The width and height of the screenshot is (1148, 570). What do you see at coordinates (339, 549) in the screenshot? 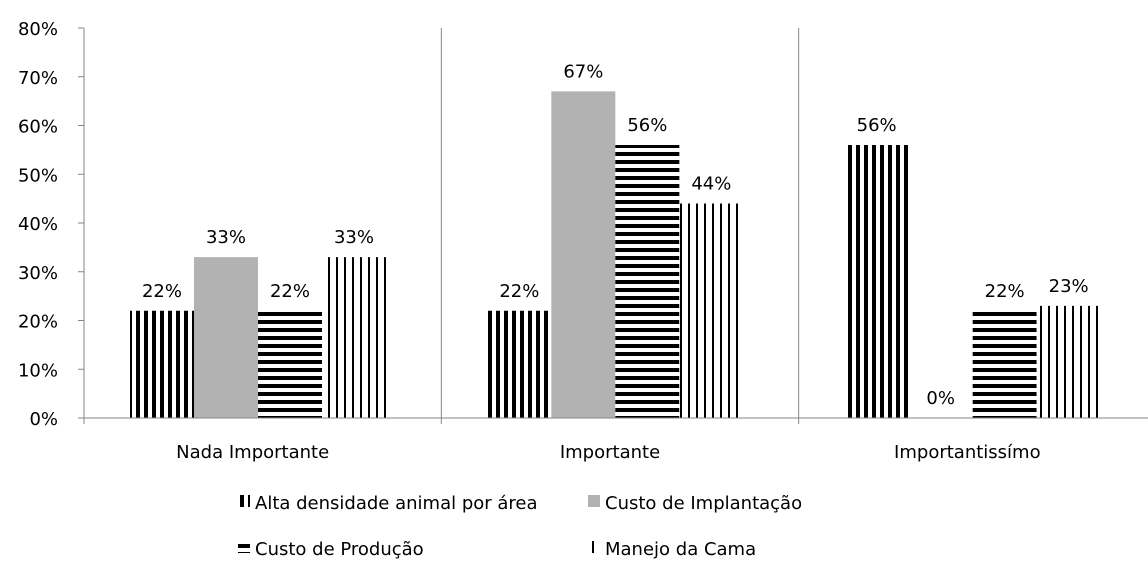
I see `legend-label: Custo de Produção` at bounding box center [339, 549].